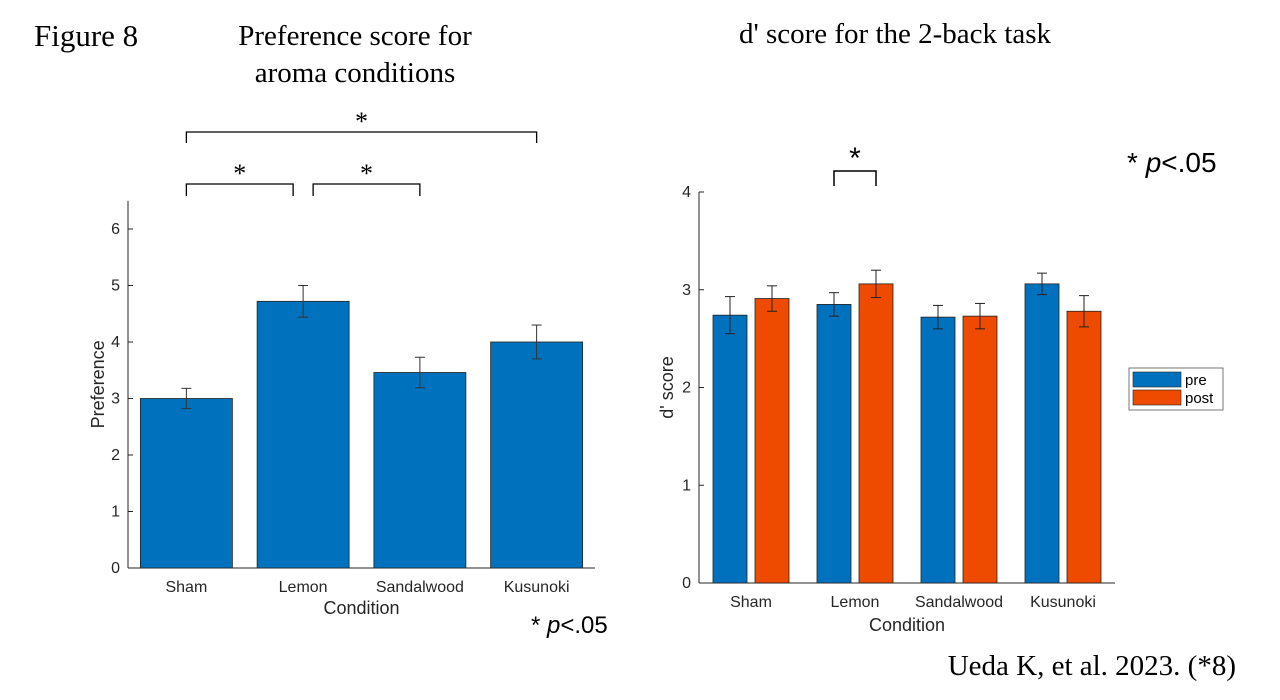 The image size is (1280, 700). Describe the element at coordinates (98, 384) in the screenshot. I see `left-y-axis-label: Preference` at that location.